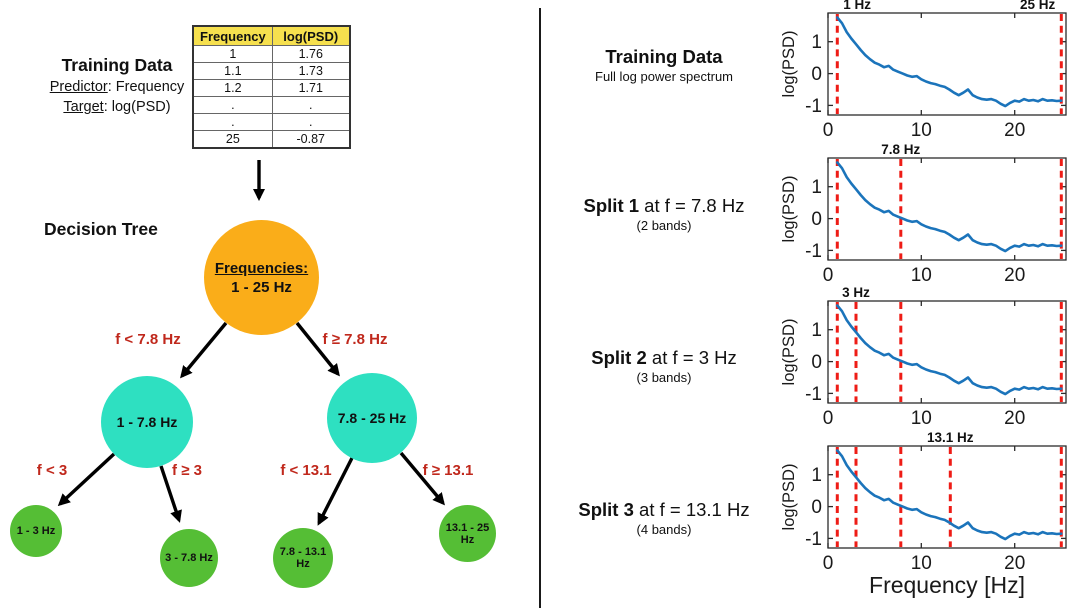  What do you see at coordinates (117, 107) in the screenshot?
I see `target-line: Target: log(PSD)` at bounding box center [117, 107].